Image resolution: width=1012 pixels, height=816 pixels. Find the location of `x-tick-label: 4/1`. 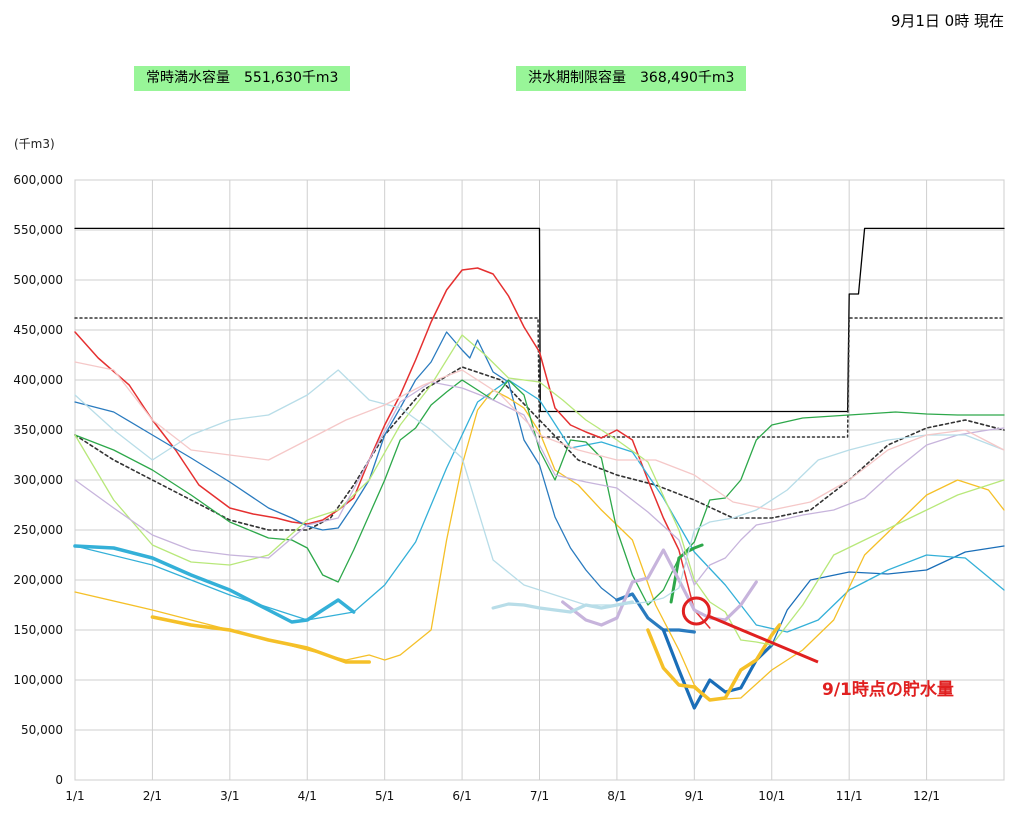

x-tick-label: 4/1 is located at coordinates (307, 796).